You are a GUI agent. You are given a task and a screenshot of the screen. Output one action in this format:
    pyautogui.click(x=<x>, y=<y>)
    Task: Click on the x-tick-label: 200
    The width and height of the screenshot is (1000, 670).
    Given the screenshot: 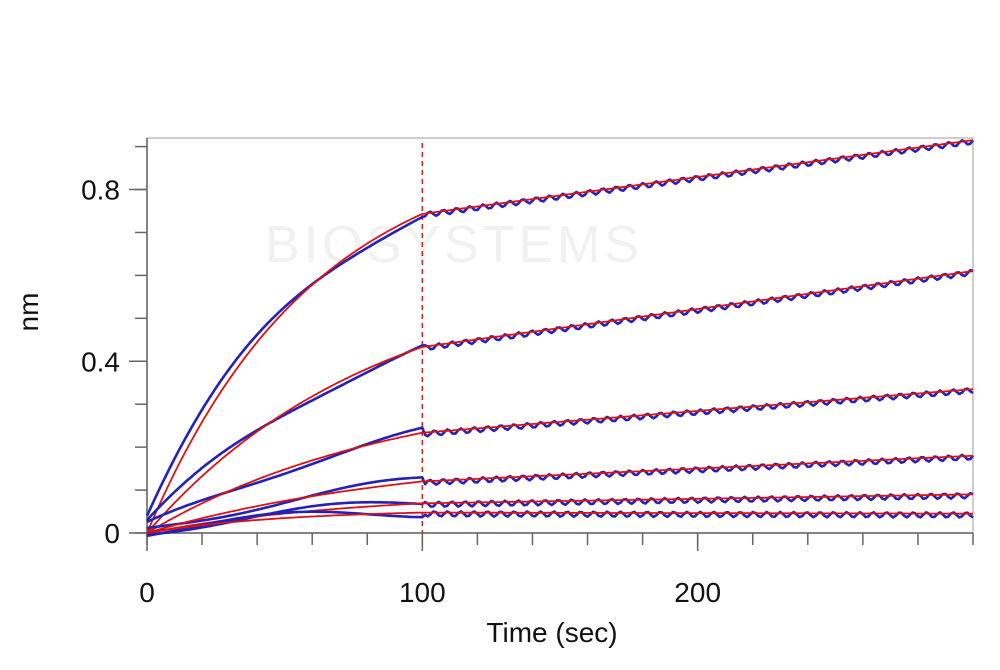 What is the action you would take?
    pyautogui.click(x=697, y=592)
    